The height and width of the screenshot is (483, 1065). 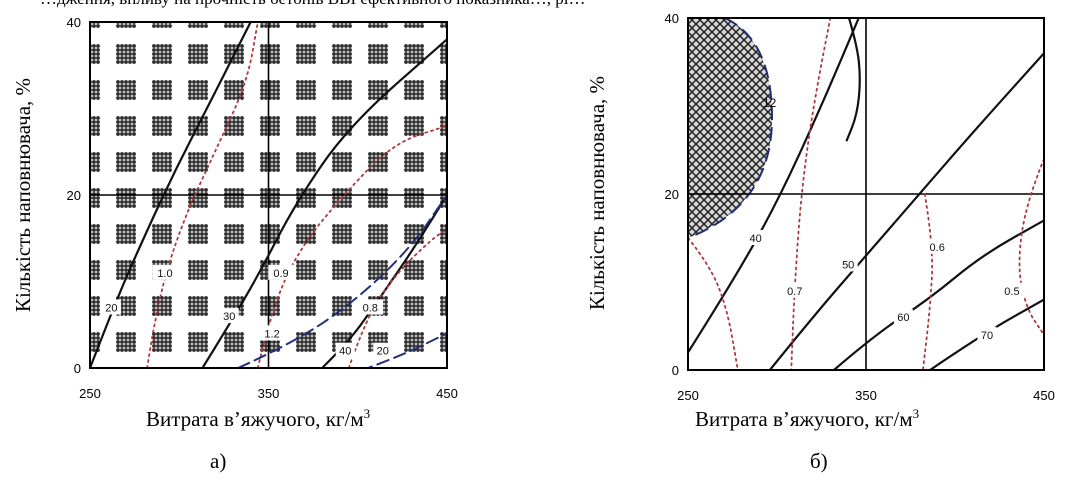 I want to click on chart-b-caption: б), so click(x=819, y=461).